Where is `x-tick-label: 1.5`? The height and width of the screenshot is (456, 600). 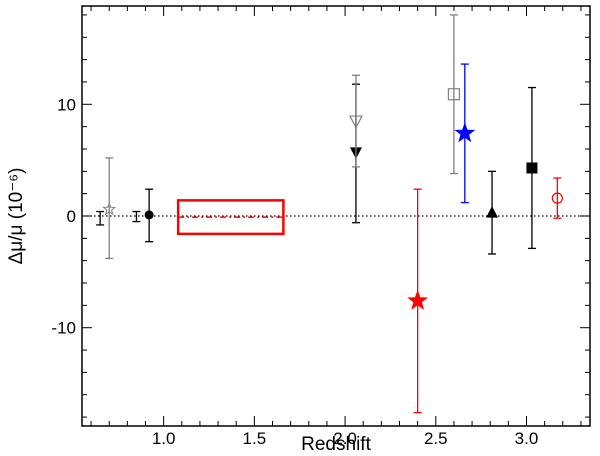
x-tick-label: 1.5 is located at coordinates (255, 438).